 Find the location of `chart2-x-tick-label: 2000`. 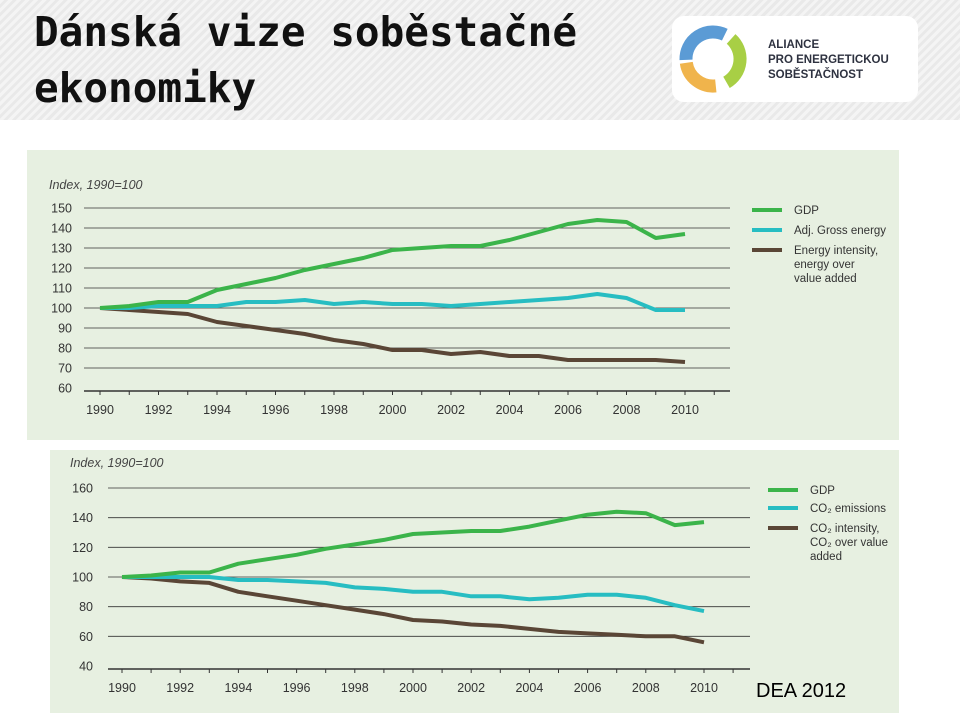

chart2-x-tick-label: 2000 is located at coordinates (413, 688).